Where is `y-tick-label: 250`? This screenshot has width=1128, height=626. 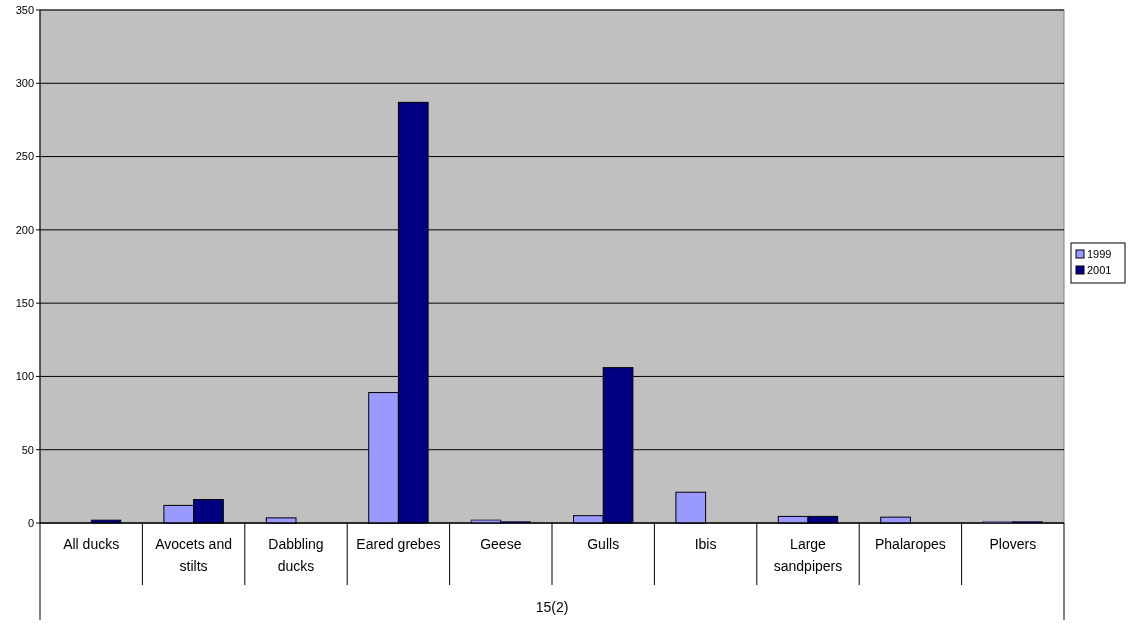
y-tick-label: 250 is located at coordinates (24, 156).